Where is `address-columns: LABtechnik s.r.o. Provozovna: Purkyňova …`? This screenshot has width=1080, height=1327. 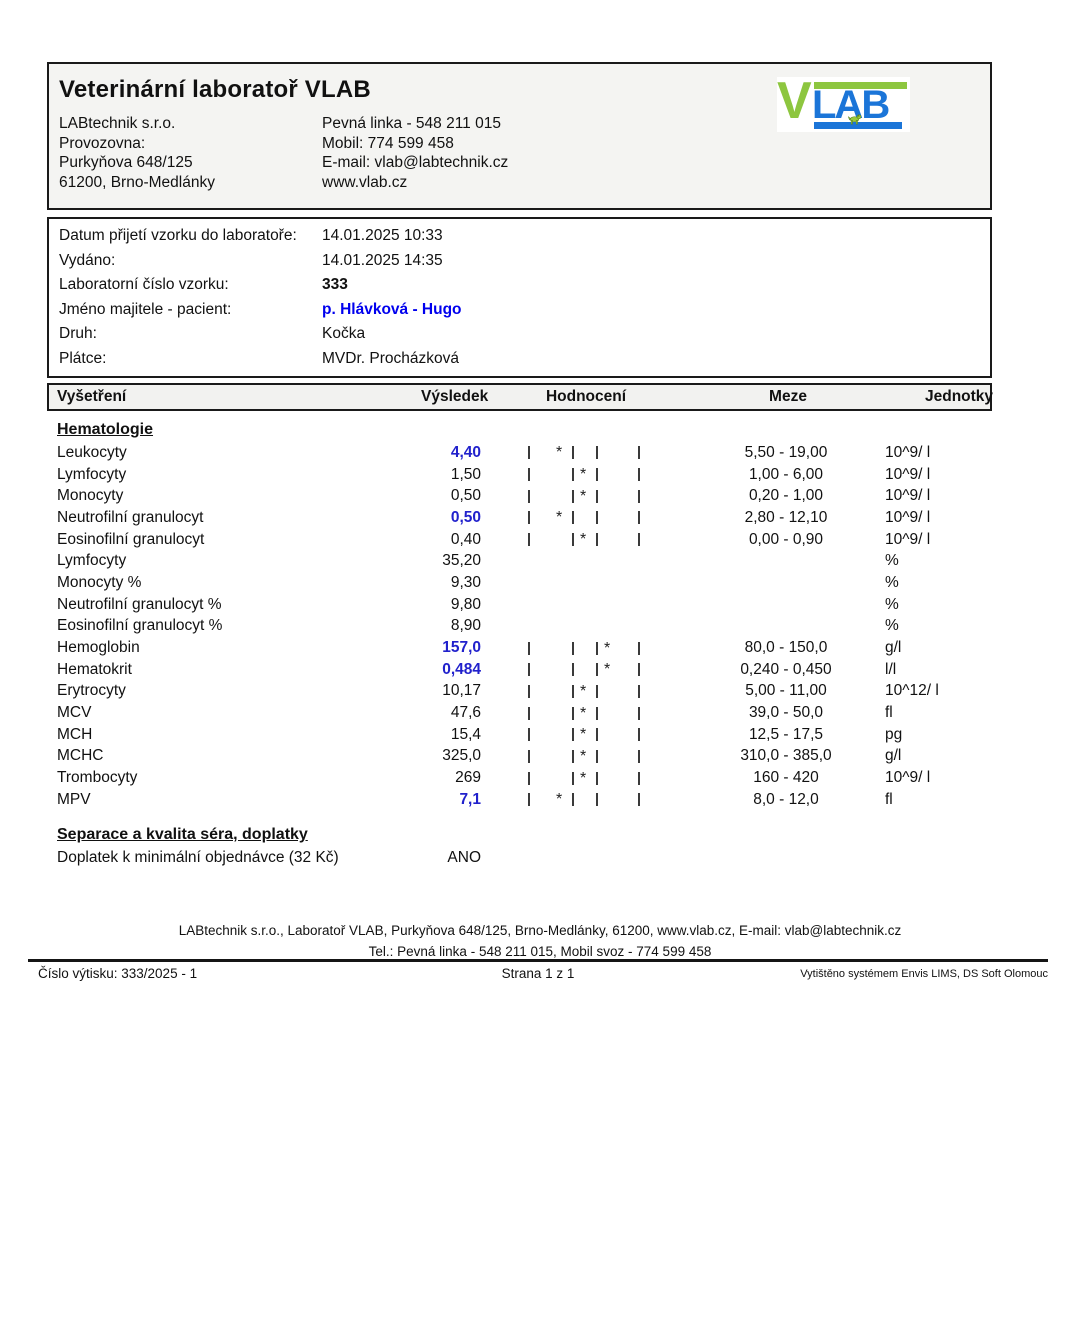
address-columns: LABtechnik s.r.o. Provozovna: Purkyňova … is located at coordinates (524, 153).